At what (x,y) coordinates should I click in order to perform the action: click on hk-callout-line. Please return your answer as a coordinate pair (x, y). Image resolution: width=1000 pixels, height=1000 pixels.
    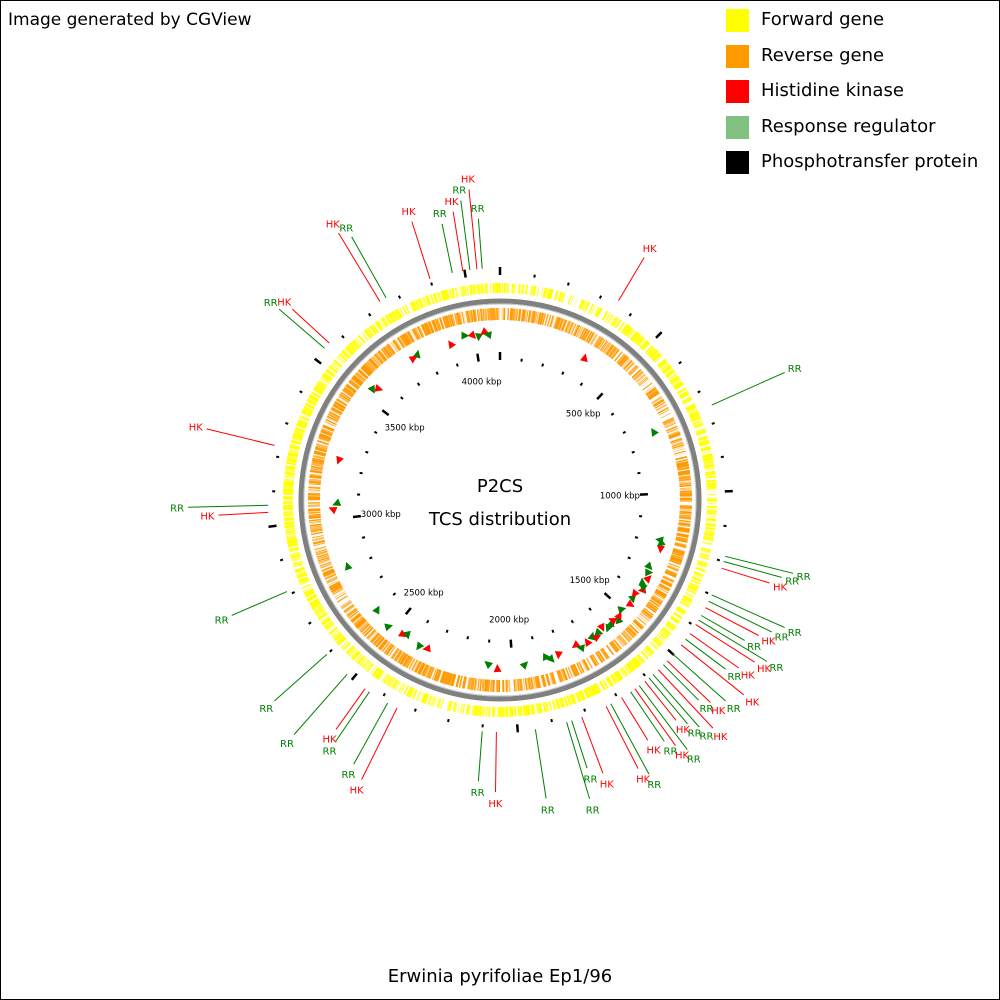
    Looking at the image, I should click on (732, 621).